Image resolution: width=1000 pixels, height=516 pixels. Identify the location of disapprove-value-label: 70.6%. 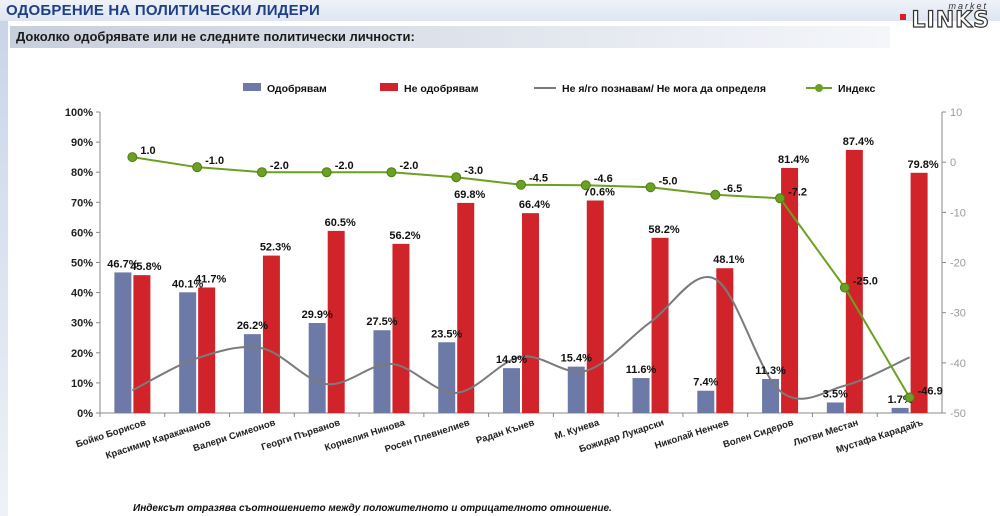
(599, 192).